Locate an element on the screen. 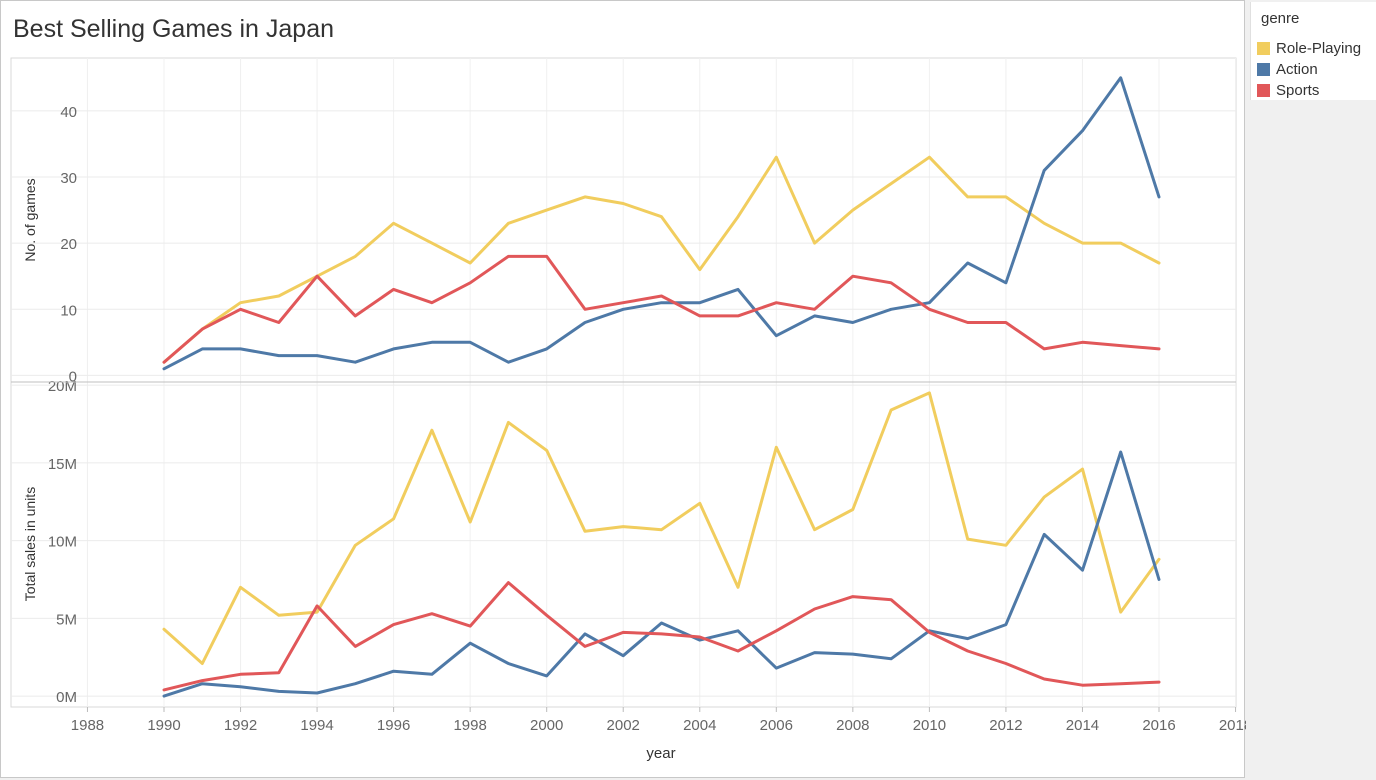 The width and height of the screenshot is (1376, 780). y-axis-label: No. of games is located at coordinates (30, 219).